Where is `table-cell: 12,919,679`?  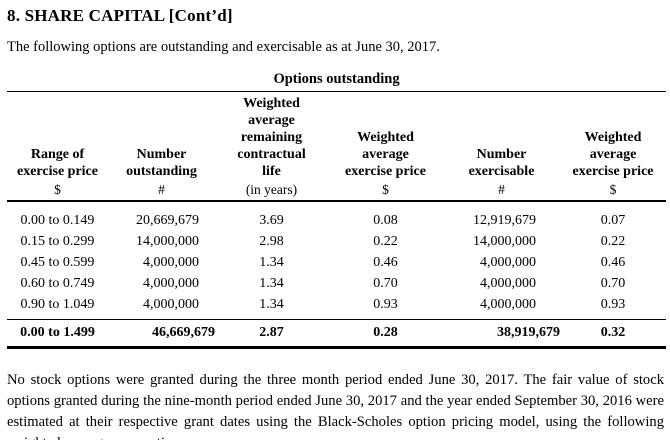
table-cell: 12,919,679 is located at coordinates (504, 220).